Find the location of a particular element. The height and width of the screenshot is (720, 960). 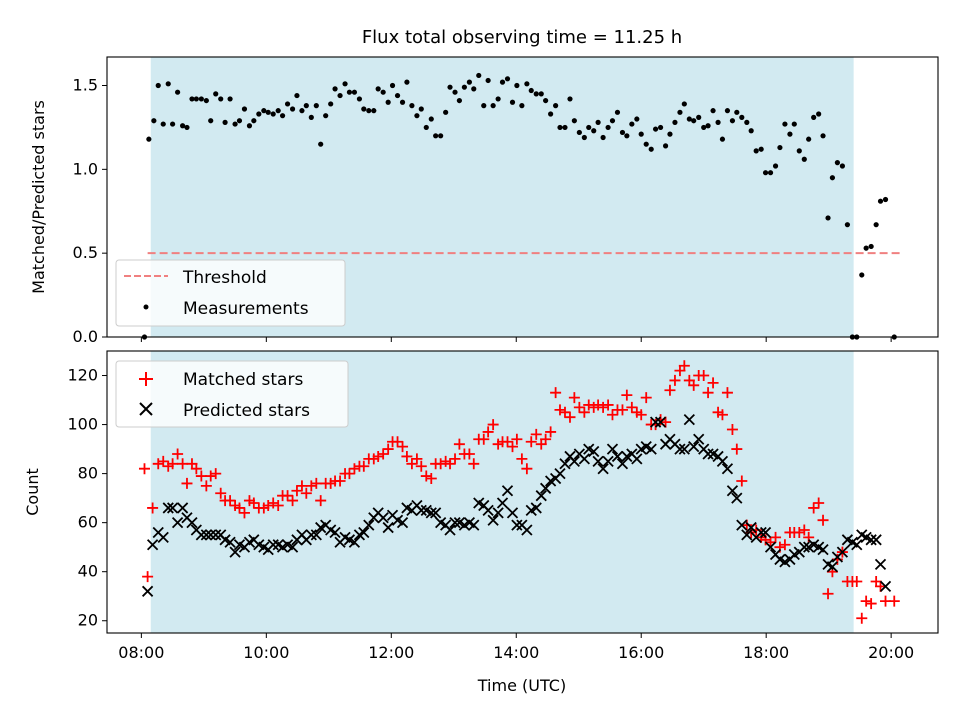

top-y-tick-label: 0.0 is located at coordinates (85, 336).